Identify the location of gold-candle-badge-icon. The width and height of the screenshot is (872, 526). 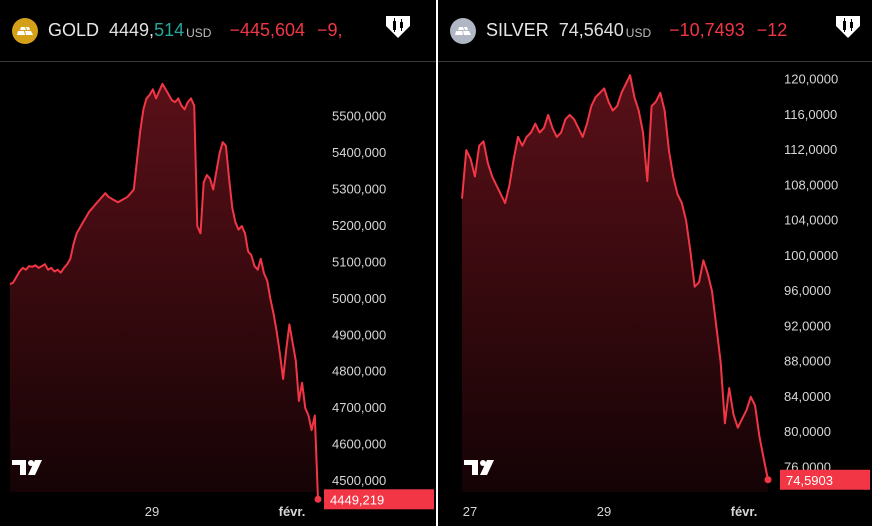
(383, 27).